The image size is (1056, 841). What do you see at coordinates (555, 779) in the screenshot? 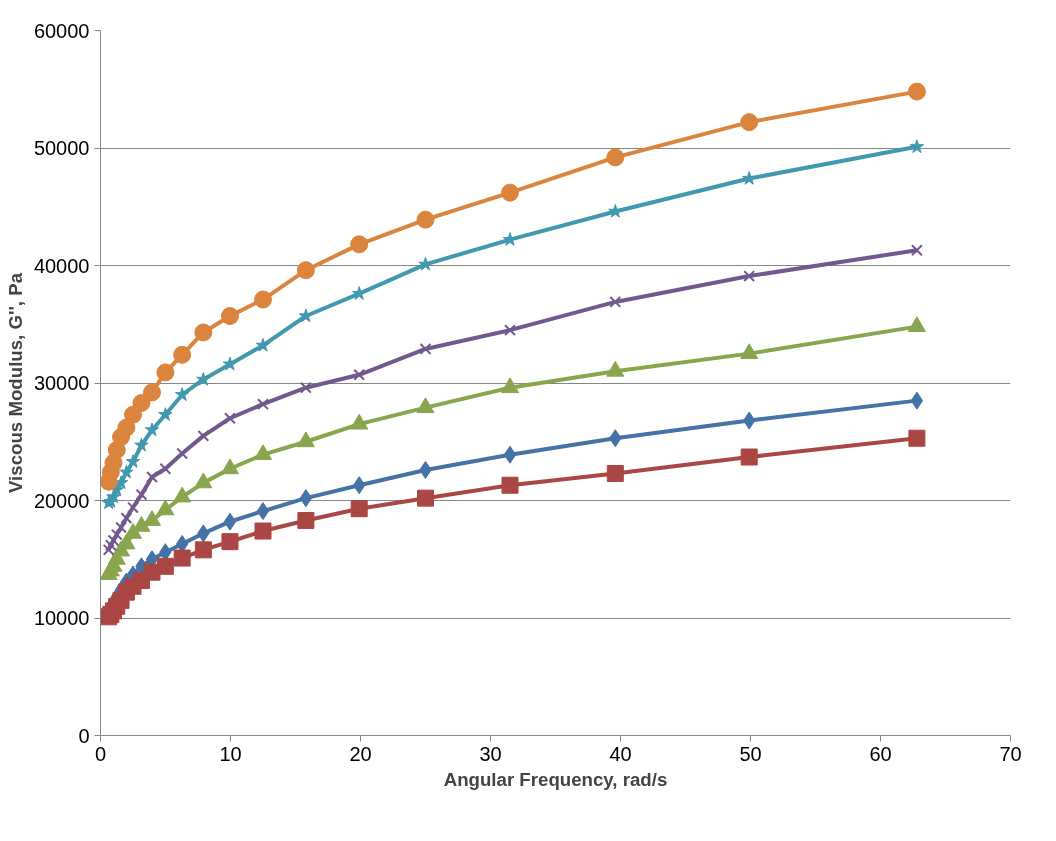
I see `x-axis-title: Angular Frequency, rad/s` at bounding box center [555, 779].